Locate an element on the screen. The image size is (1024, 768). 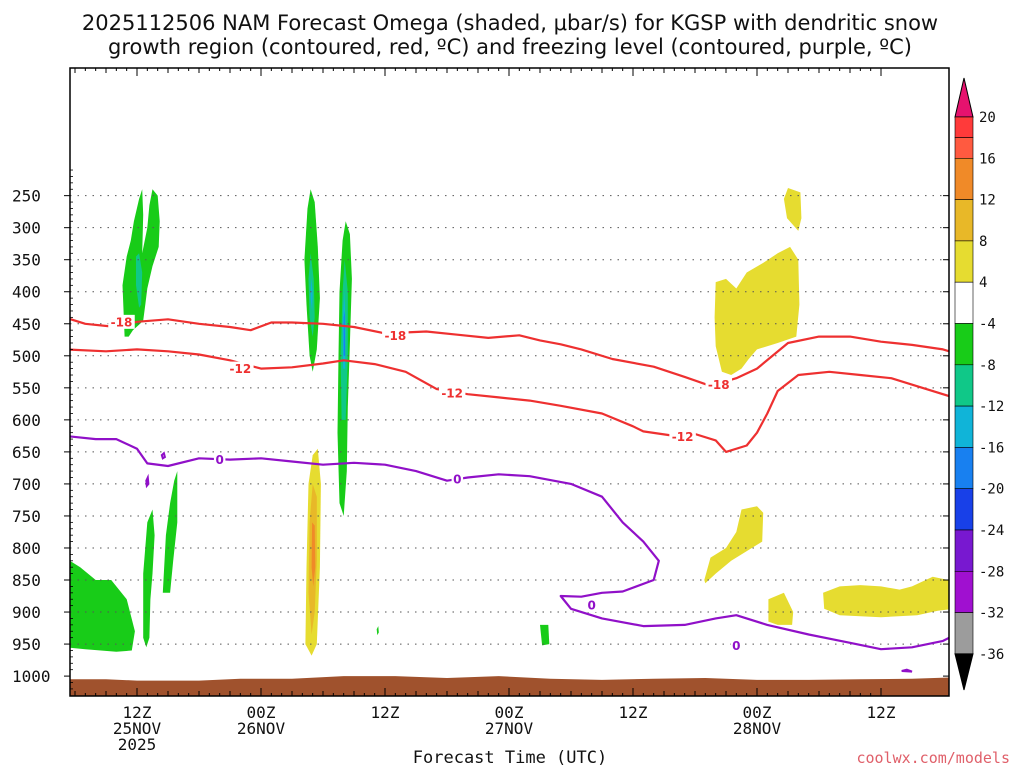
contour-label-0-0: -18 is located at coordinates (122, 322).